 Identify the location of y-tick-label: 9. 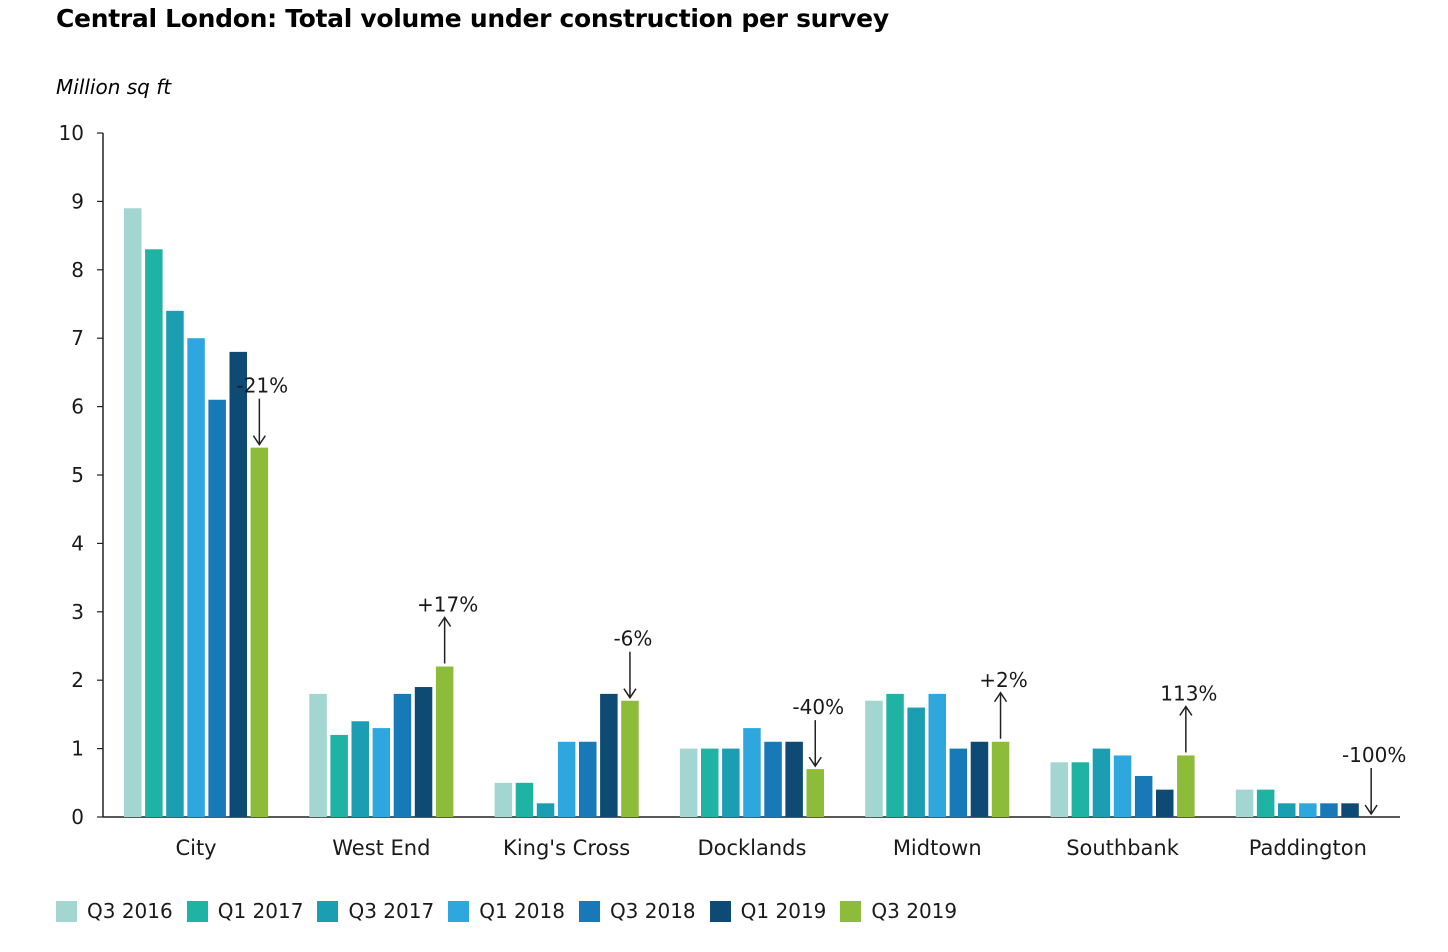
(77, 201).